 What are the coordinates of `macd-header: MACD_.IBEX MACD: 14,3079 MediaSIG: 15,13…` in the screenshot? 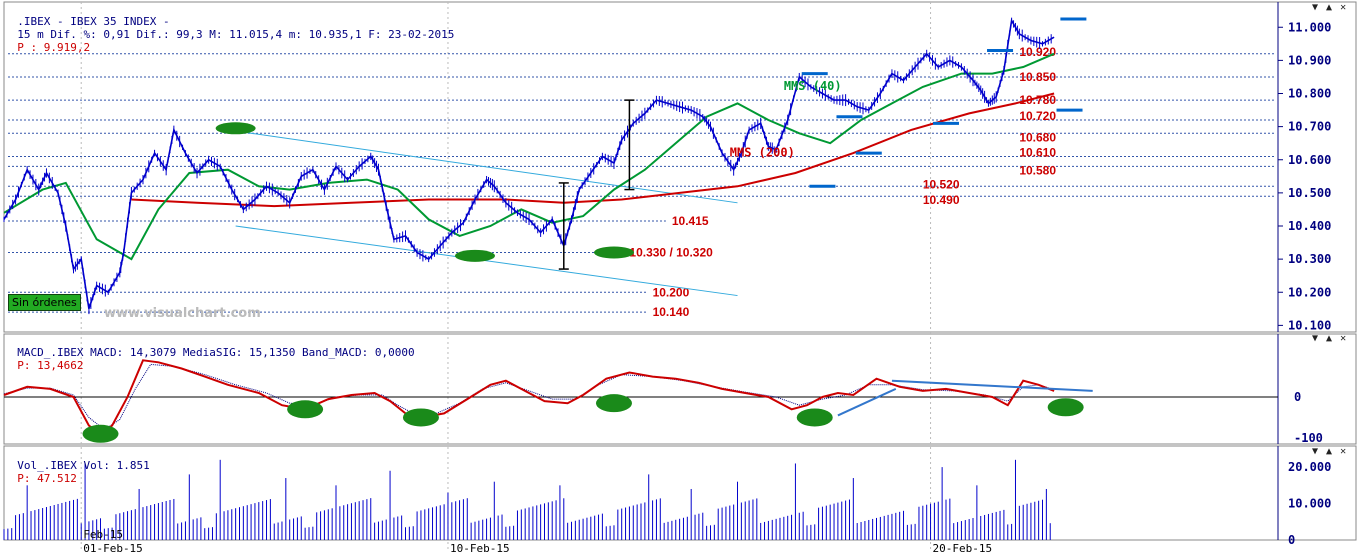 It's located at (209, 352).